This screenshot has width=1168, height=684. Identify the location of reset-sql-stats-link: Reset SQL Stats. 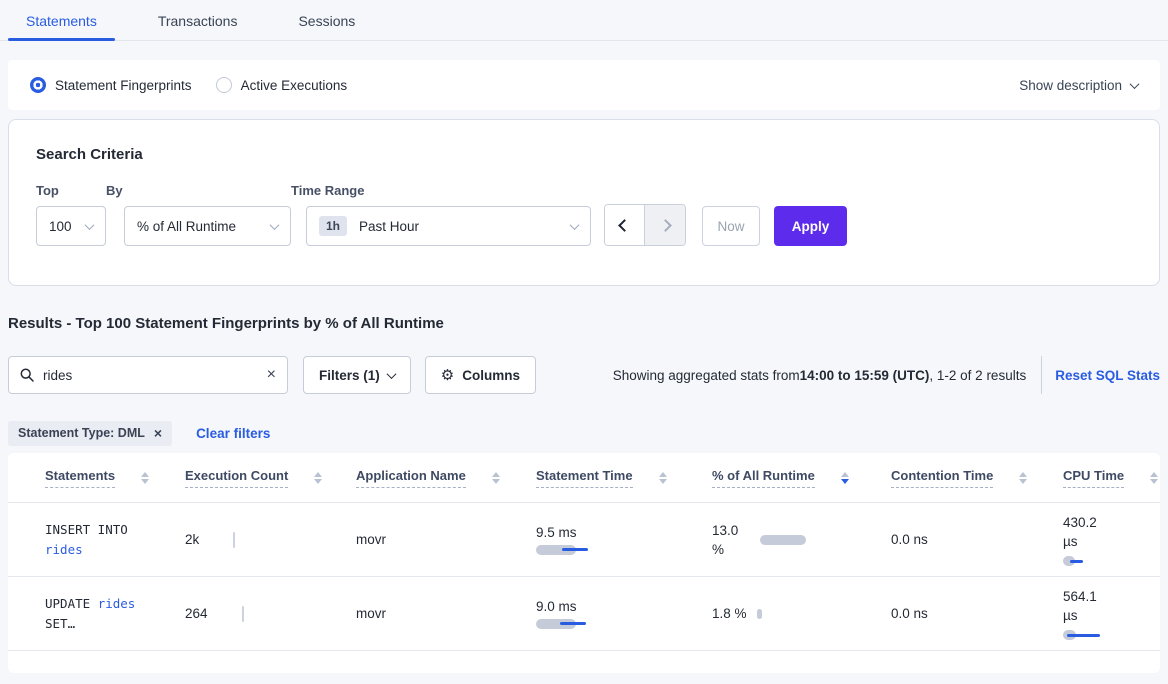
(1107, 375).